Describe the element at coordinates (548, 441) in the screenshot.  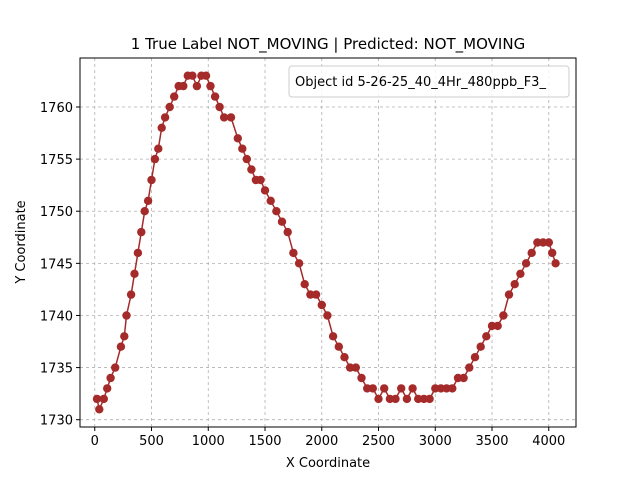
I see `x-tick-label: 4000` at that location.